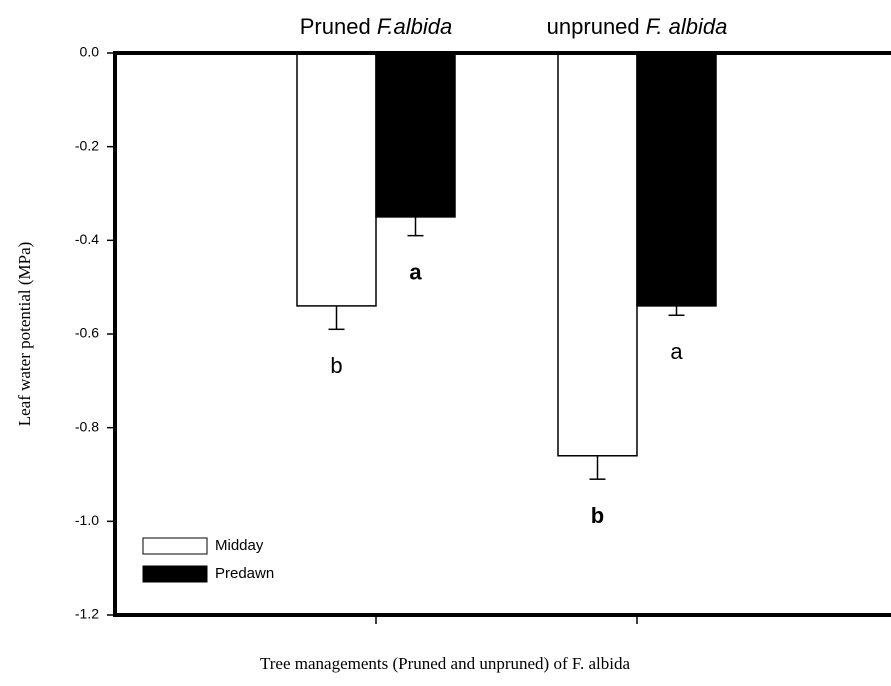 This screenshot has width=891, height=686. What do you see at coordinates (87, 333) in the screenshot?
I see `y-tick-label: -0.6` at bounding box center [87, 333].